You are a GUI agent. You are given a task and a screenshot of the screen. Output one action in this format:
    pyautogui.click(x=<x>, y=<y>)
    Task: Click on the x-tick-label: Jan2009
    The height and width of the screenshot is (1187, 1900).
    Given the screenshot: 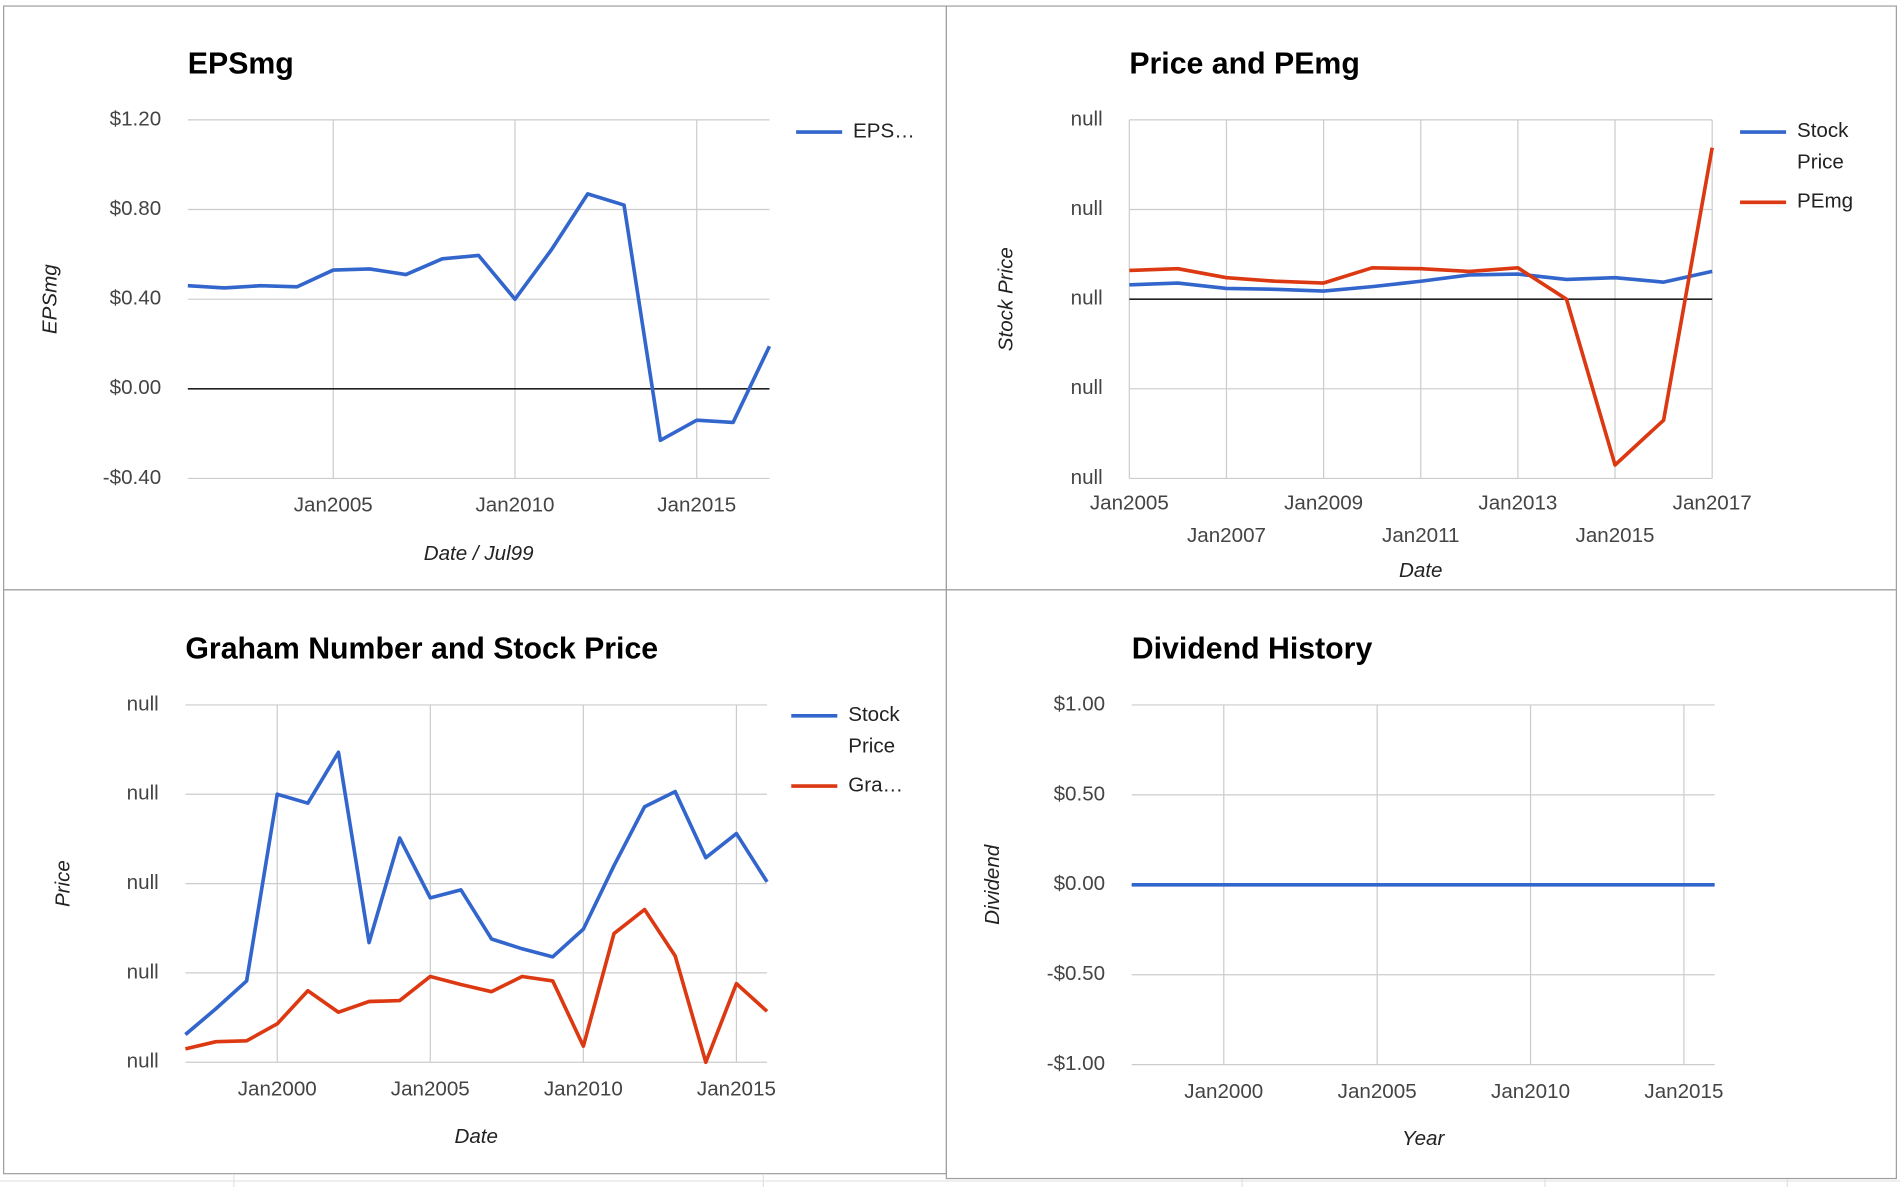 What is the action you would take?
    pyautogui.click(x=1323, y=502)
    